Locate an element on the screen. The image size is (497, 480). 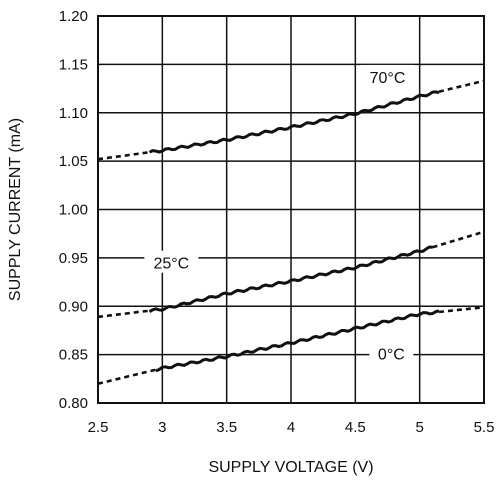
x-tick-label: 3 is located at coordinates (162, 427).